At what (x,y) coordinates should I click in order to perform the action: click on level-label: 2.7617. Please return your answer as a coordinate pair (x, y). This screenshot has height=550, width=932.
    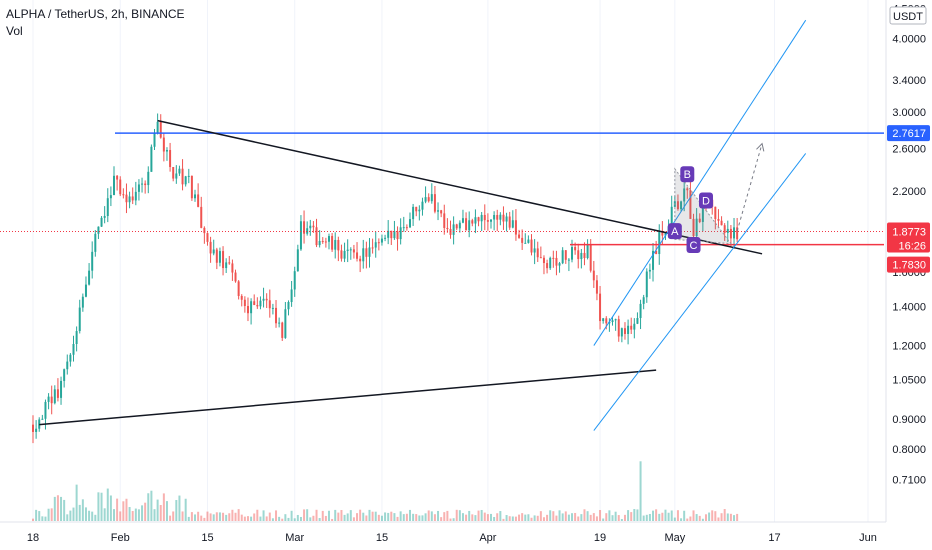
    Looking at the image, I should click on (909, 134).